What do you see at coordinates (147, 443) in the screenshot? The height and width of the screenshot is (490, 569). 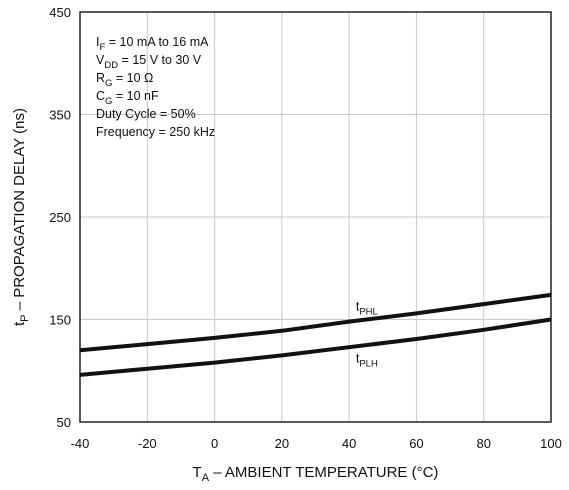 I see `x-tick-label: -20` at bounding box center [147, 443].